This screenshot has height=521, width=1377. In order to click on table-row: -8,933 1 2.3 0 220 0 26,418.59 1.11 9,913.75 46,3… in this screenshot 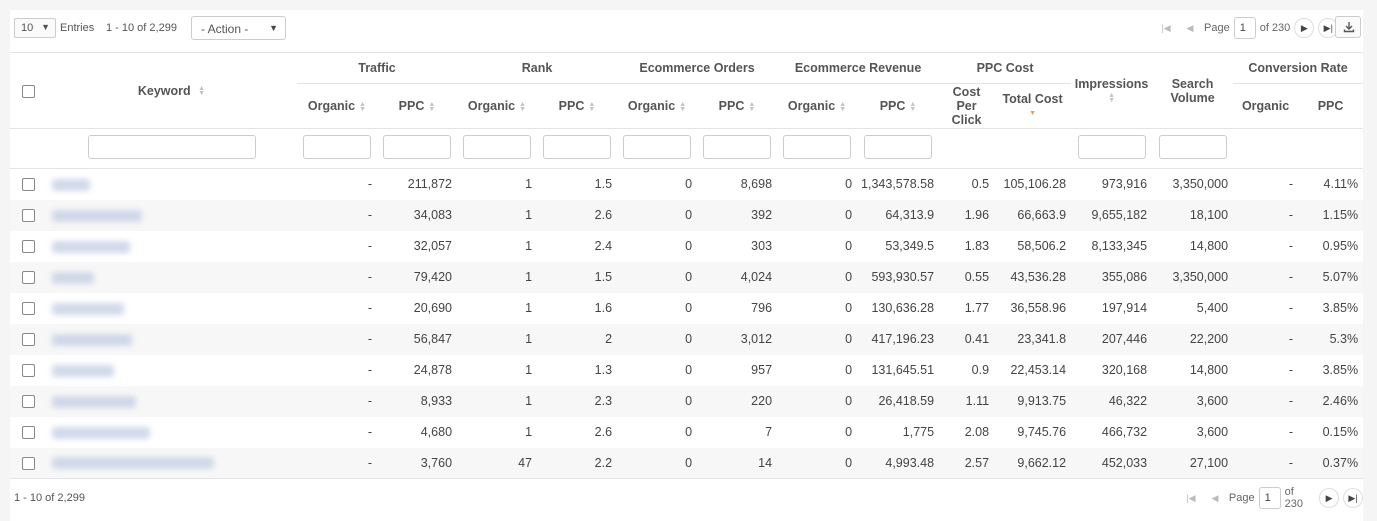, I will do `click(687, 401)`.